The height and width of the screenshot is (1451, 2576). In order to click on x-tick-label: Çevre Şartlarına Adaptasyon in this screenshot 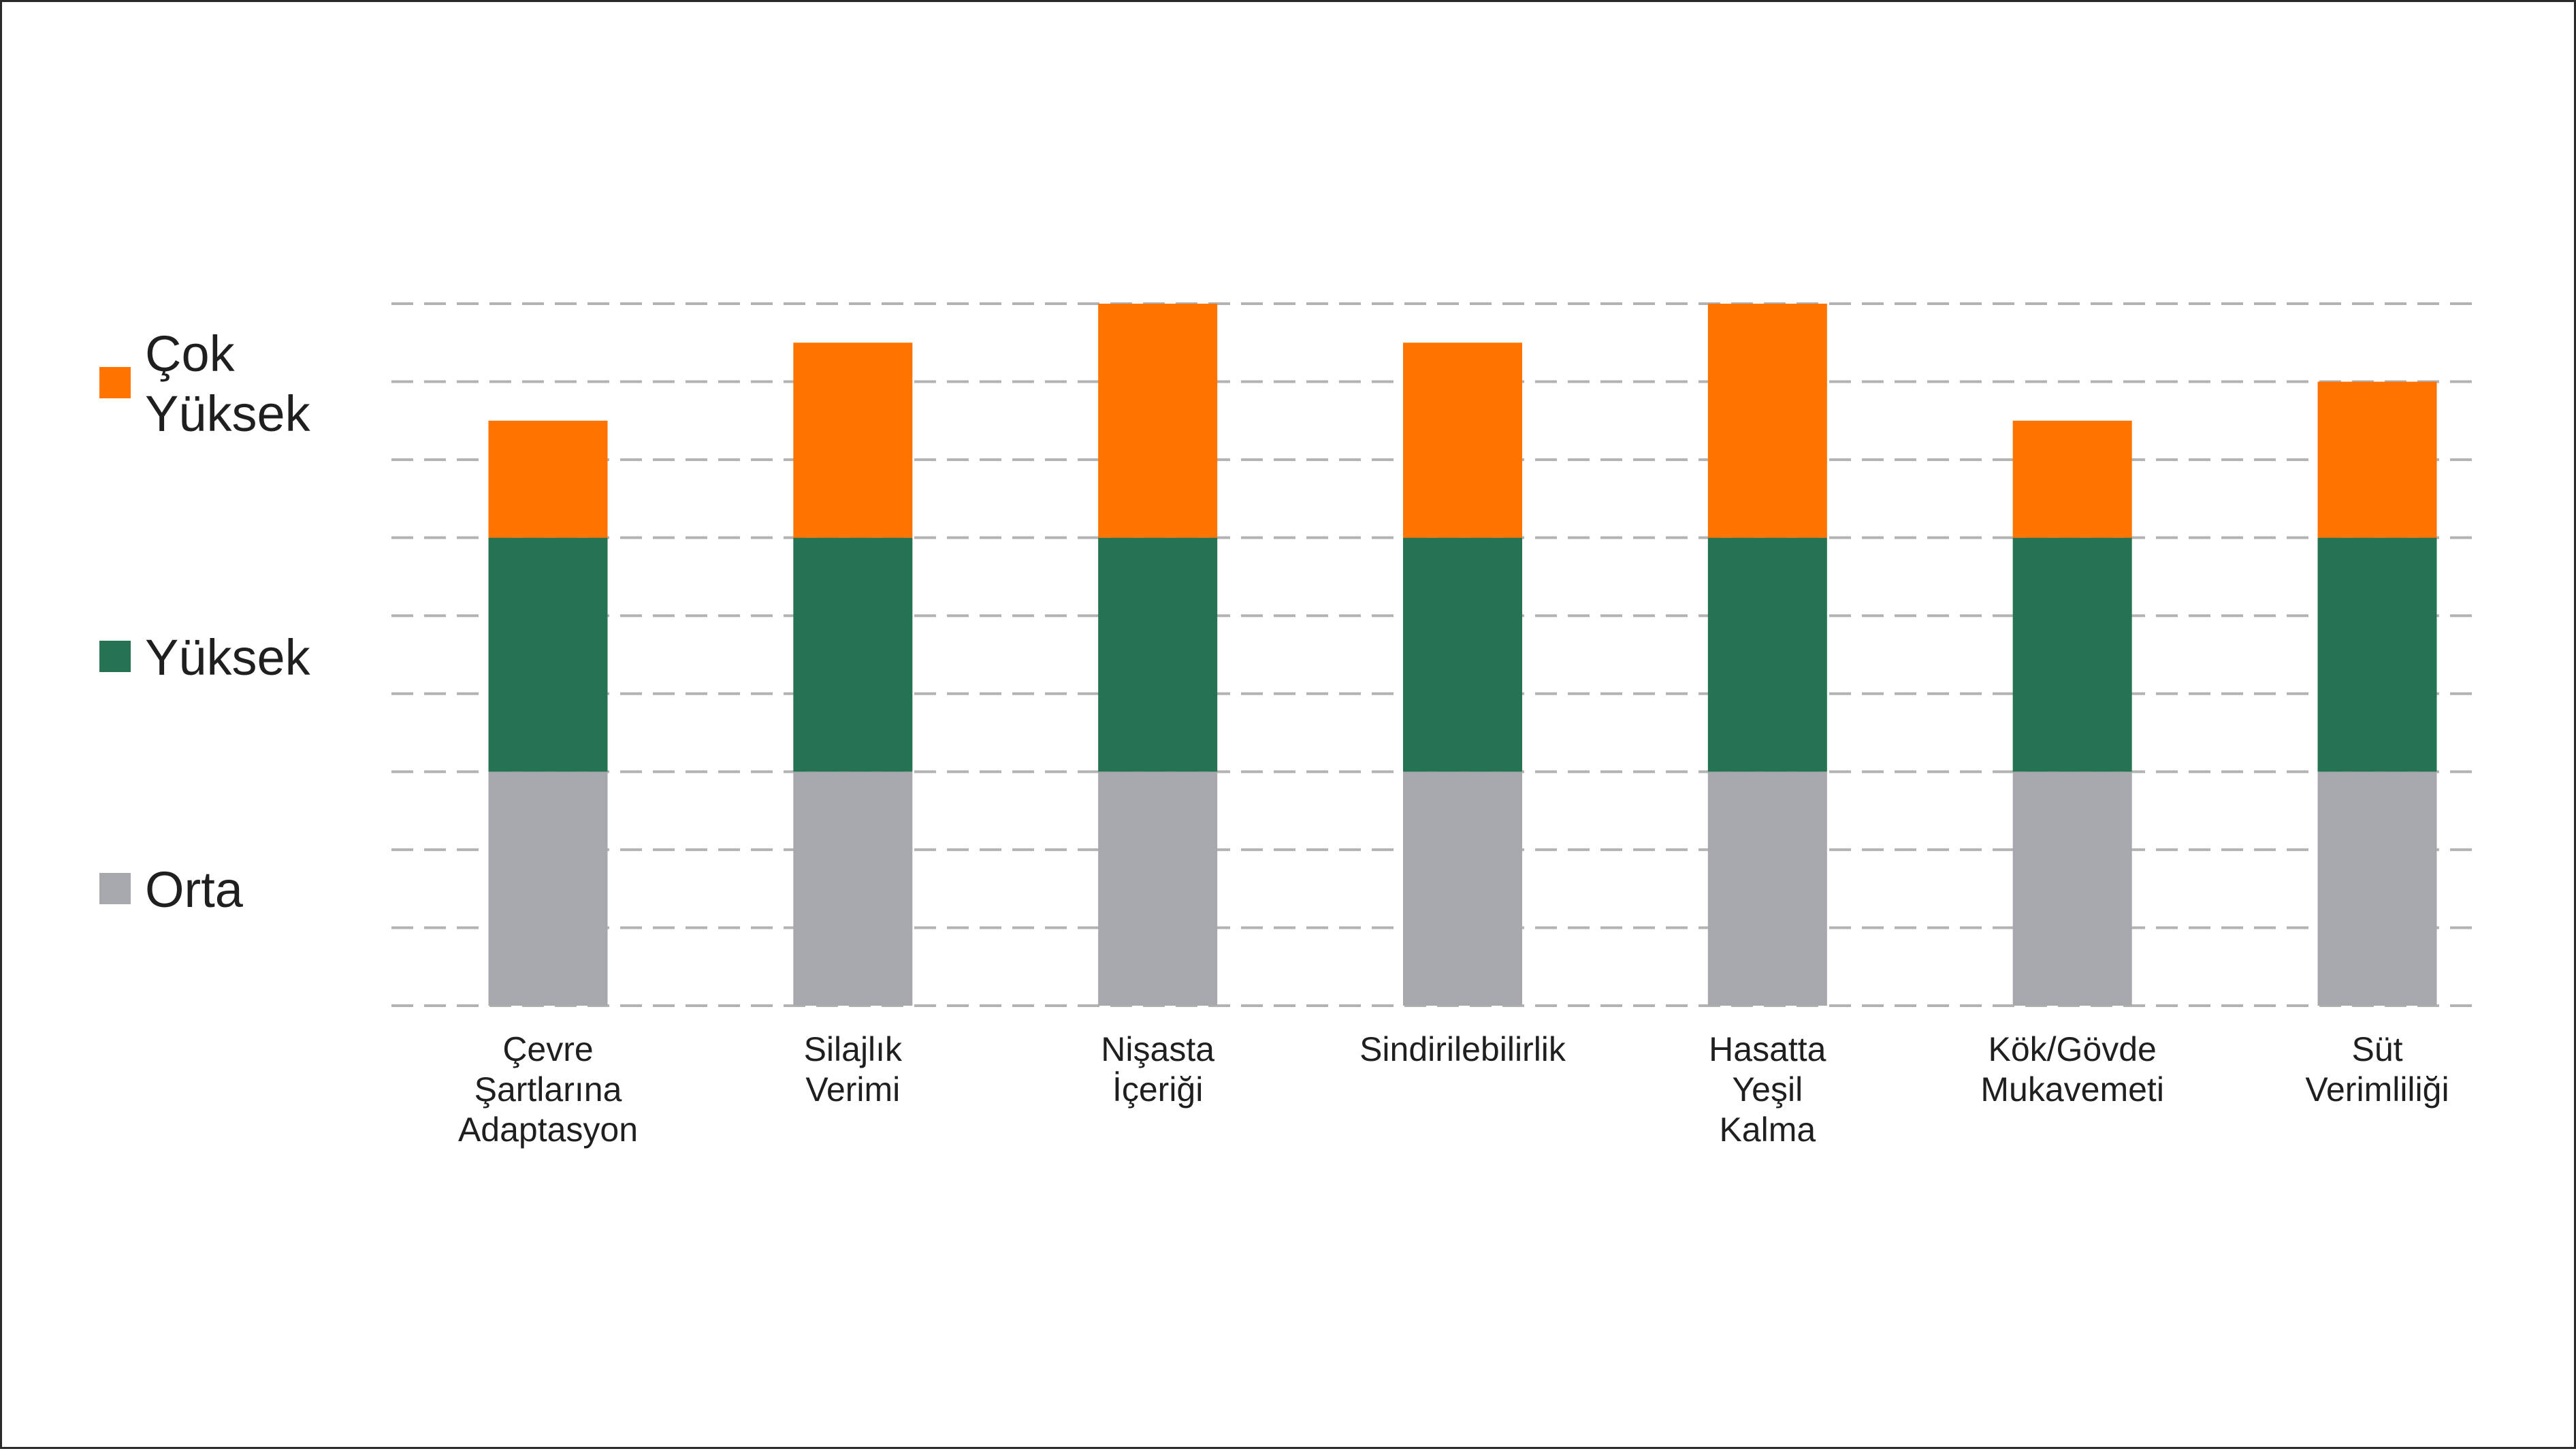, I will do `click(548, 1089)`.